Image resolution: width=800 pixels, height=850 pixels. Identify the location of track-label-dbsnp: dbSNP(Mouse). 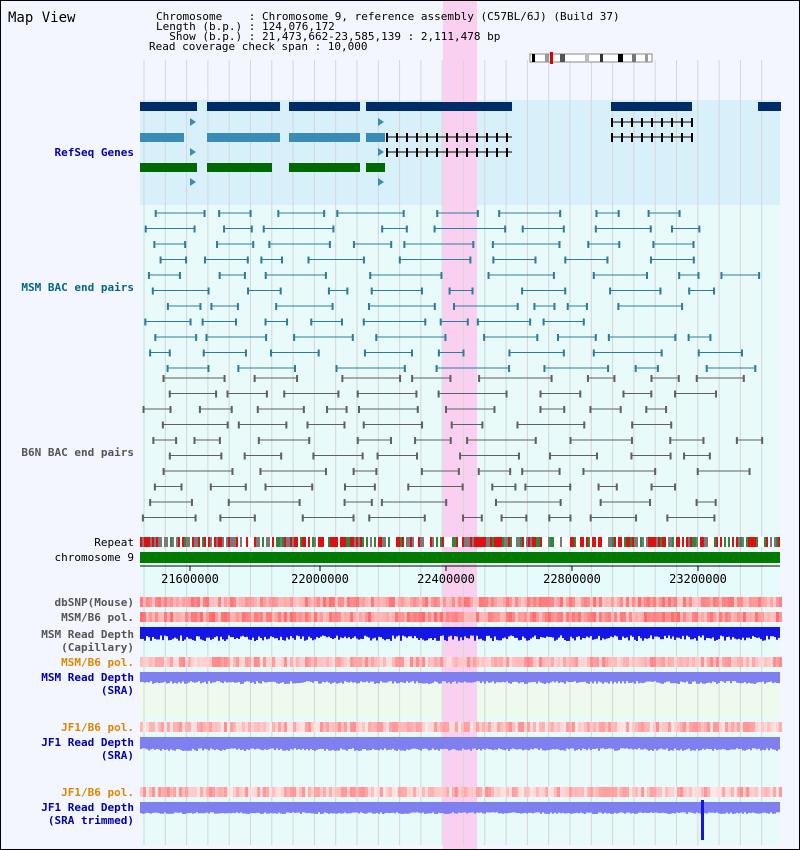
(94, 602).